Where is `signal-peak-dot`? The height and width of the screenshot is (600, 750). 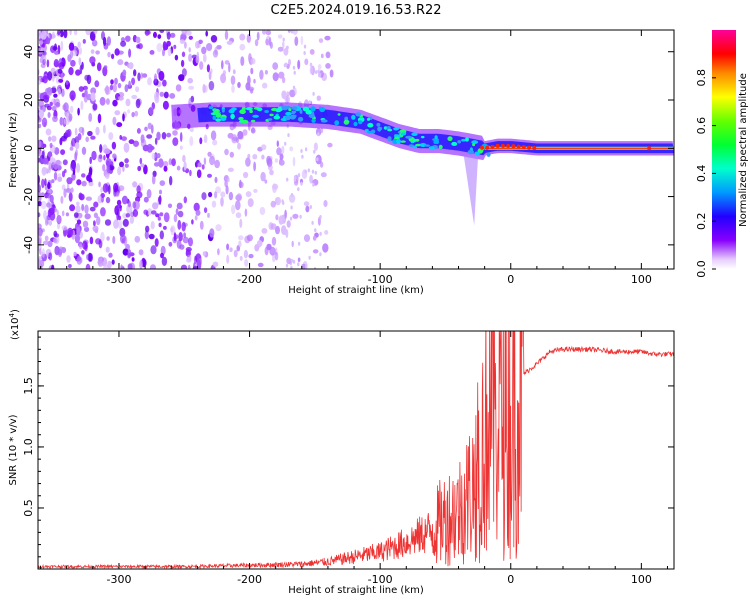 signal-peak-dot is located at coordinates (482, 147).